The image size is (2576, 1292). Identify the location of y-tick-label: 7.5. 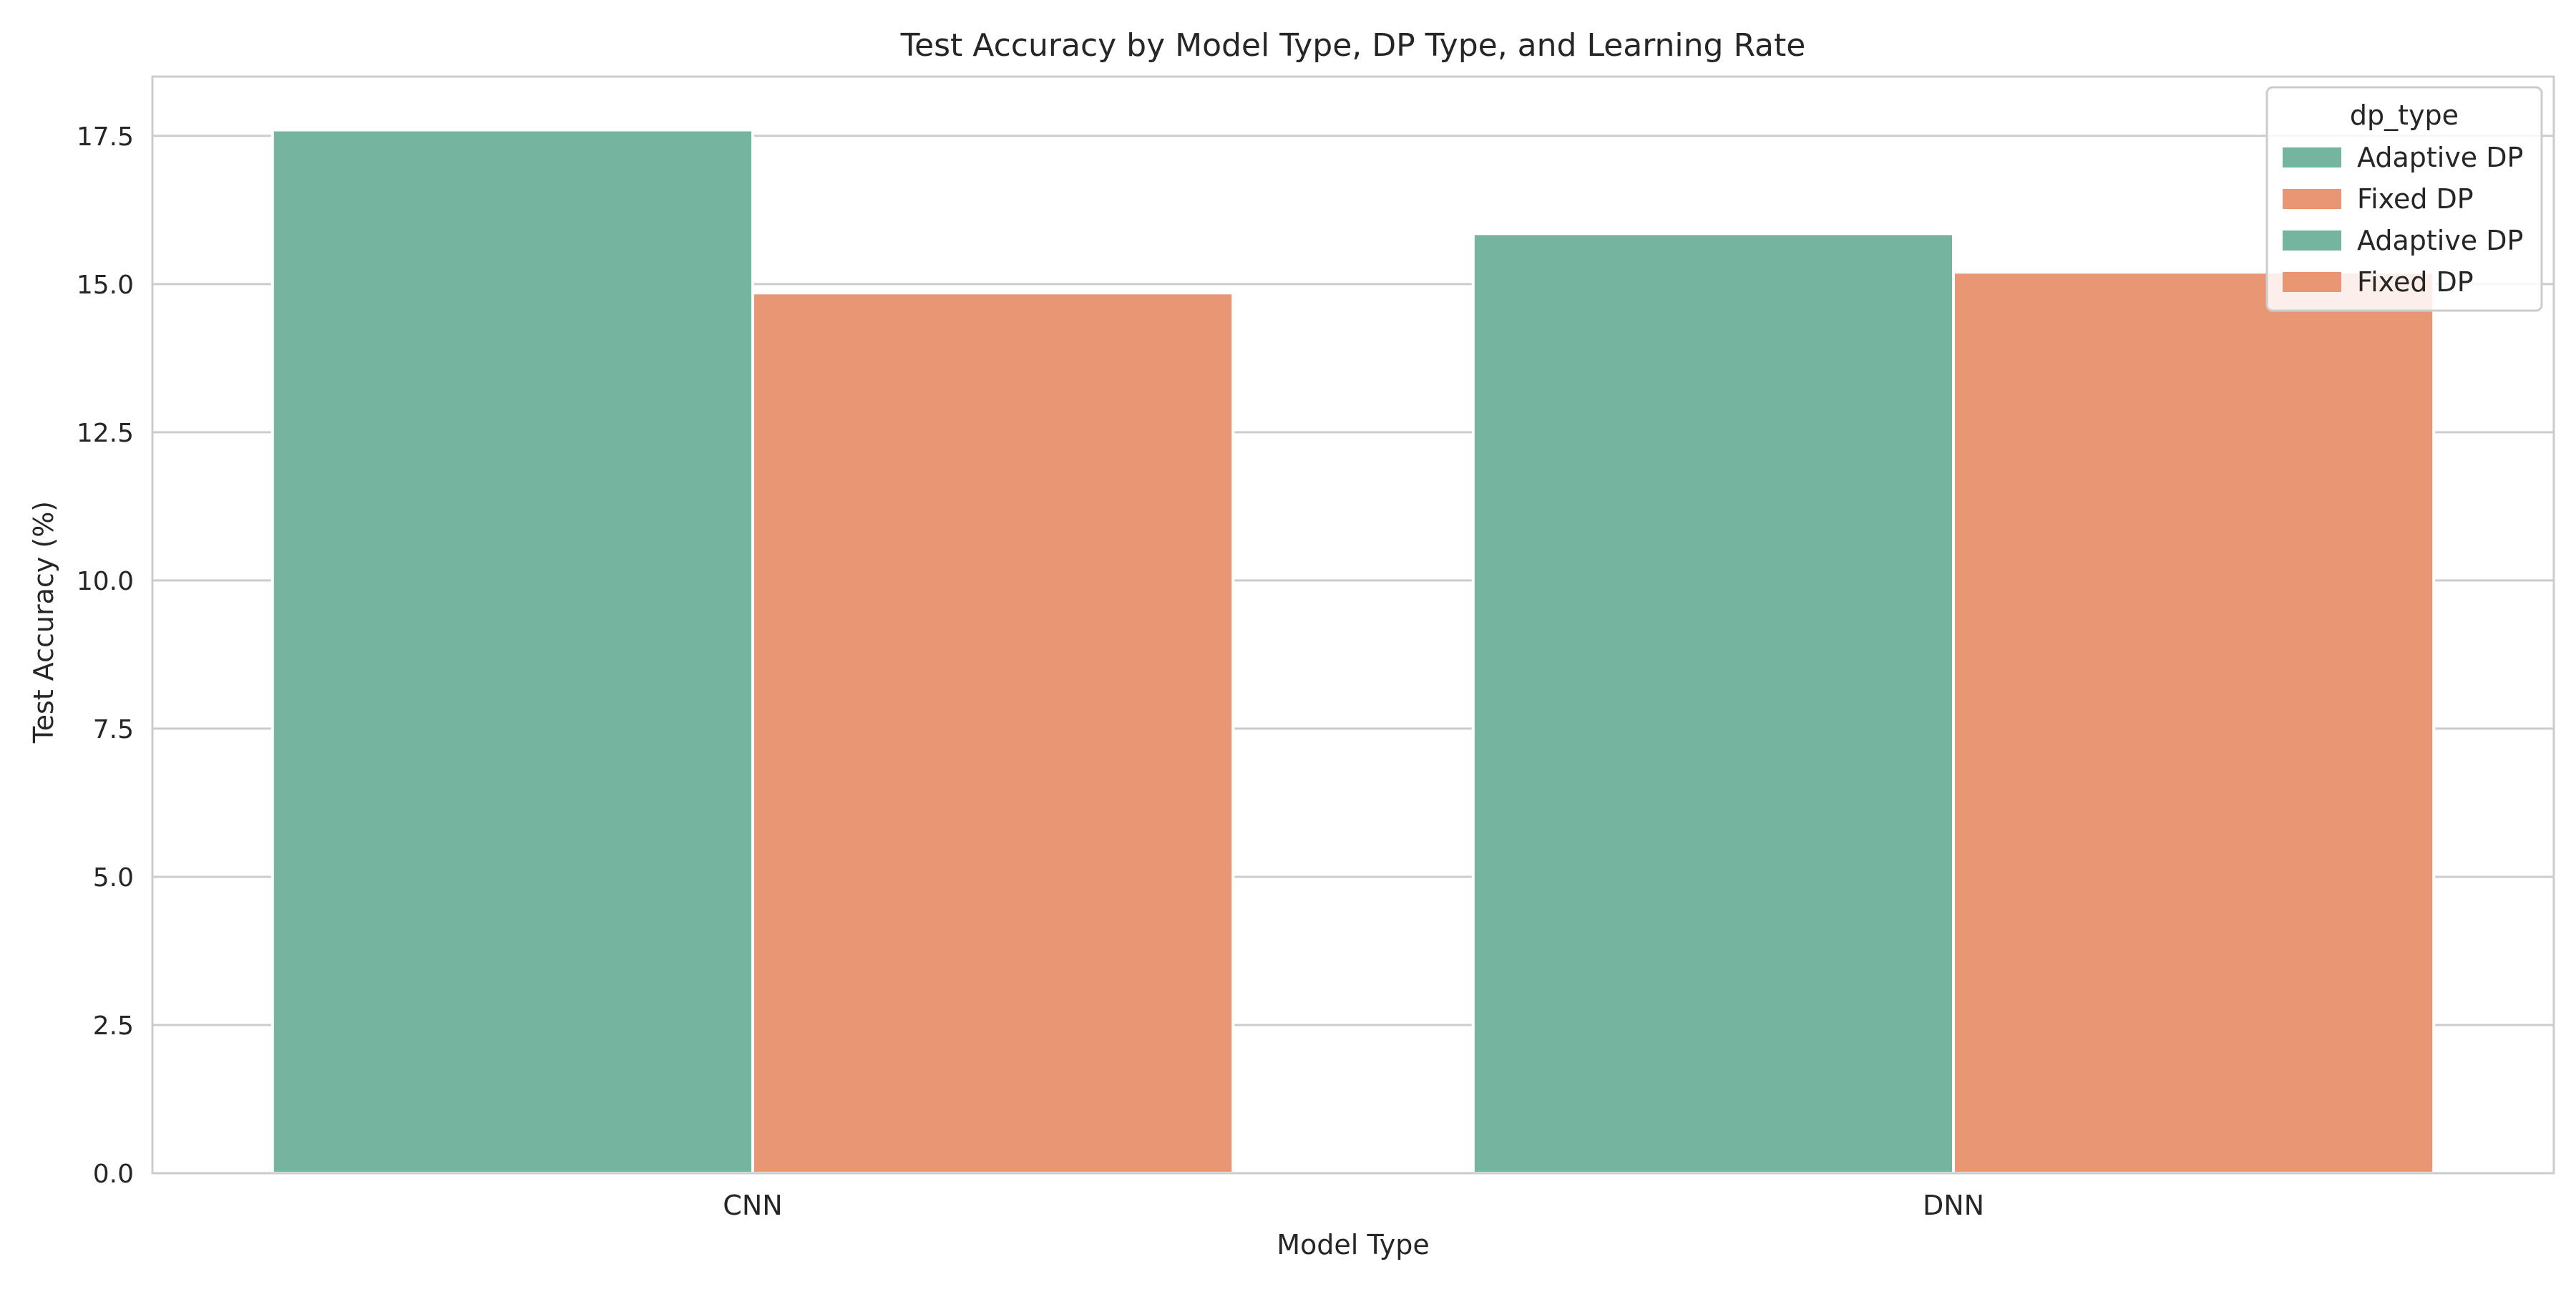
(113, 729).